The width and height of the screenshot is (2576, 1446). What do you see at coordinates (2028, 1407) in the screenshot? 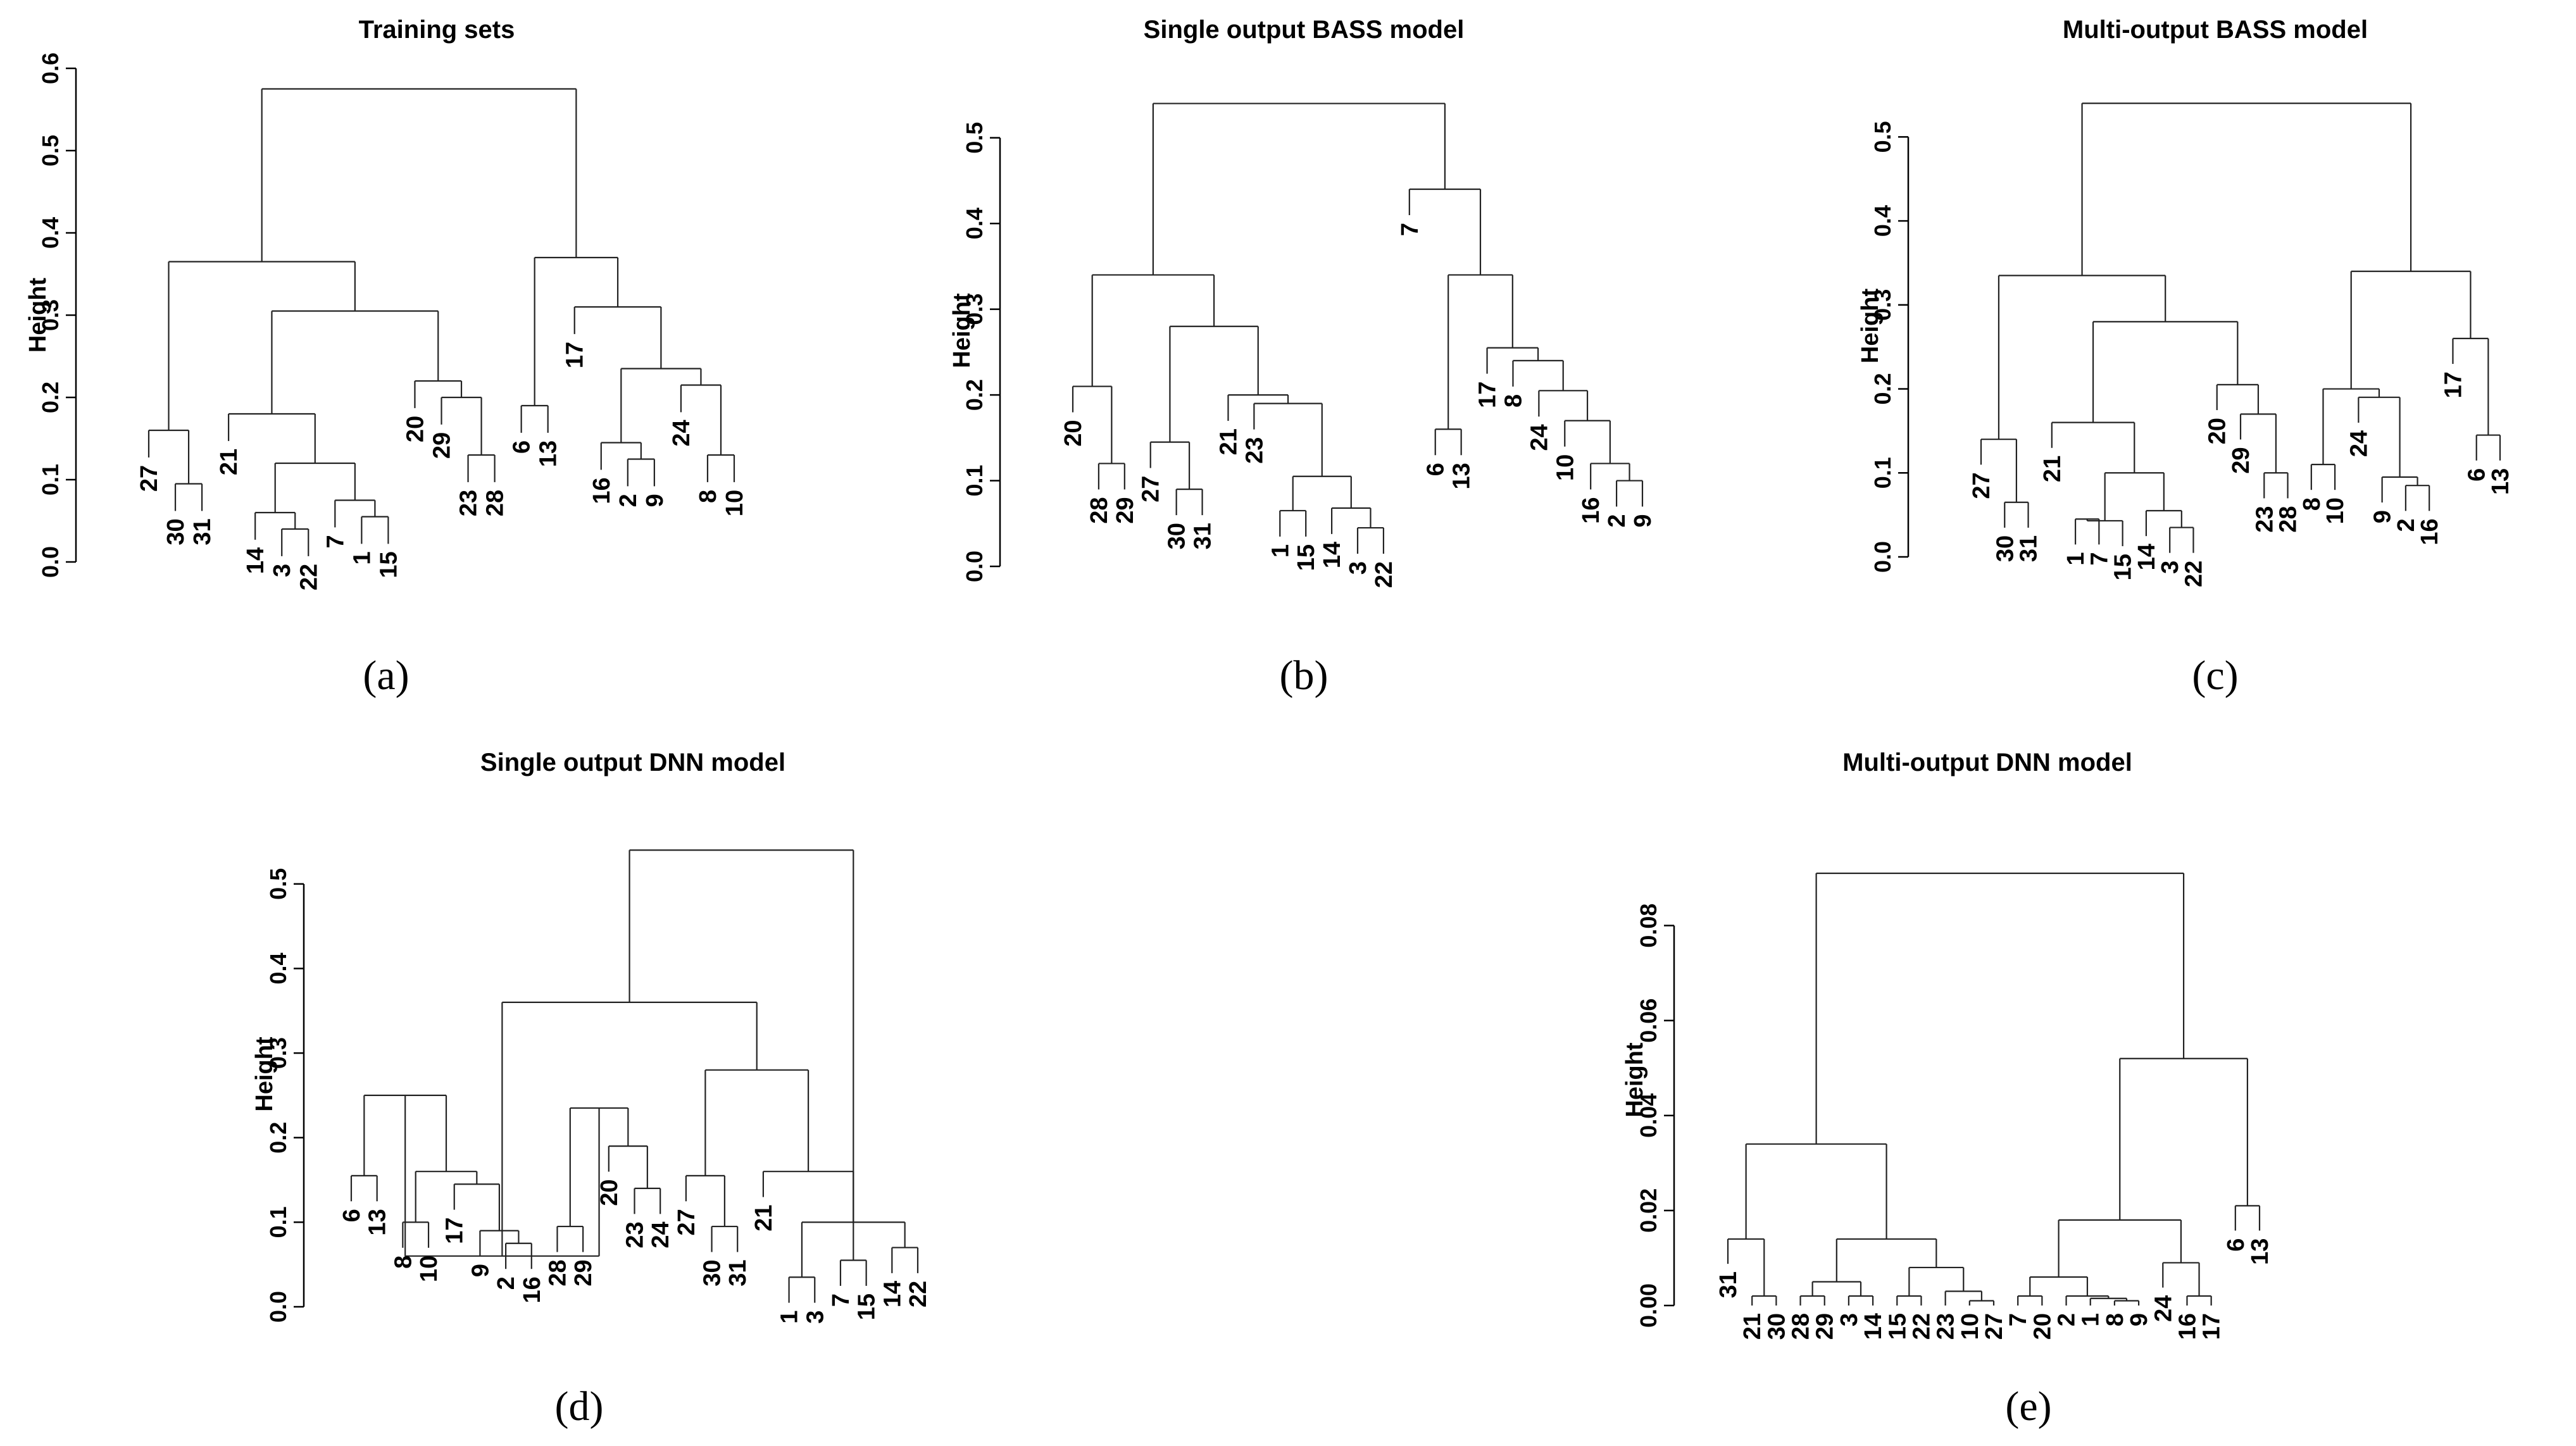
I see `caption-e: (e)` at bounding box center [2028, 1407].